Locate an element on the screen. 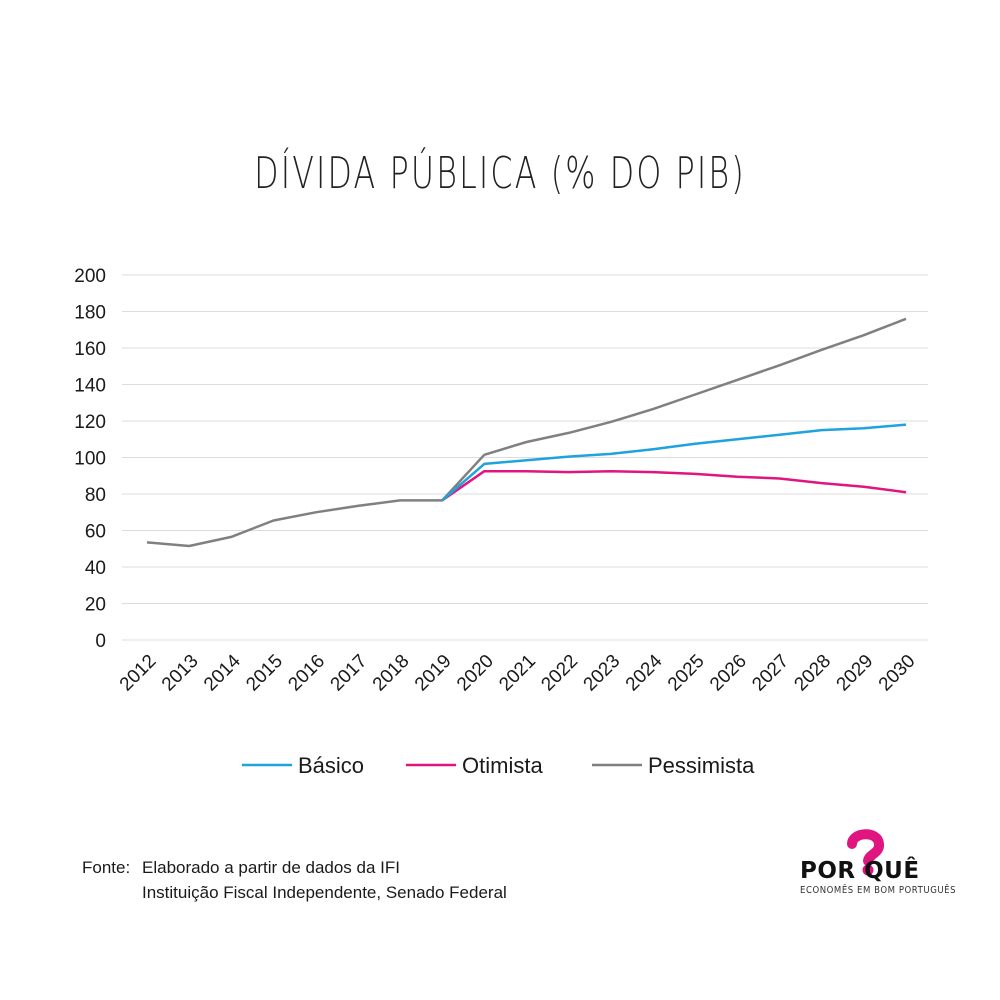 Image resolution: width=1000 pixels, height=1000 pixels. x-tick-label: 2015 is located at coordinates (264, 673).